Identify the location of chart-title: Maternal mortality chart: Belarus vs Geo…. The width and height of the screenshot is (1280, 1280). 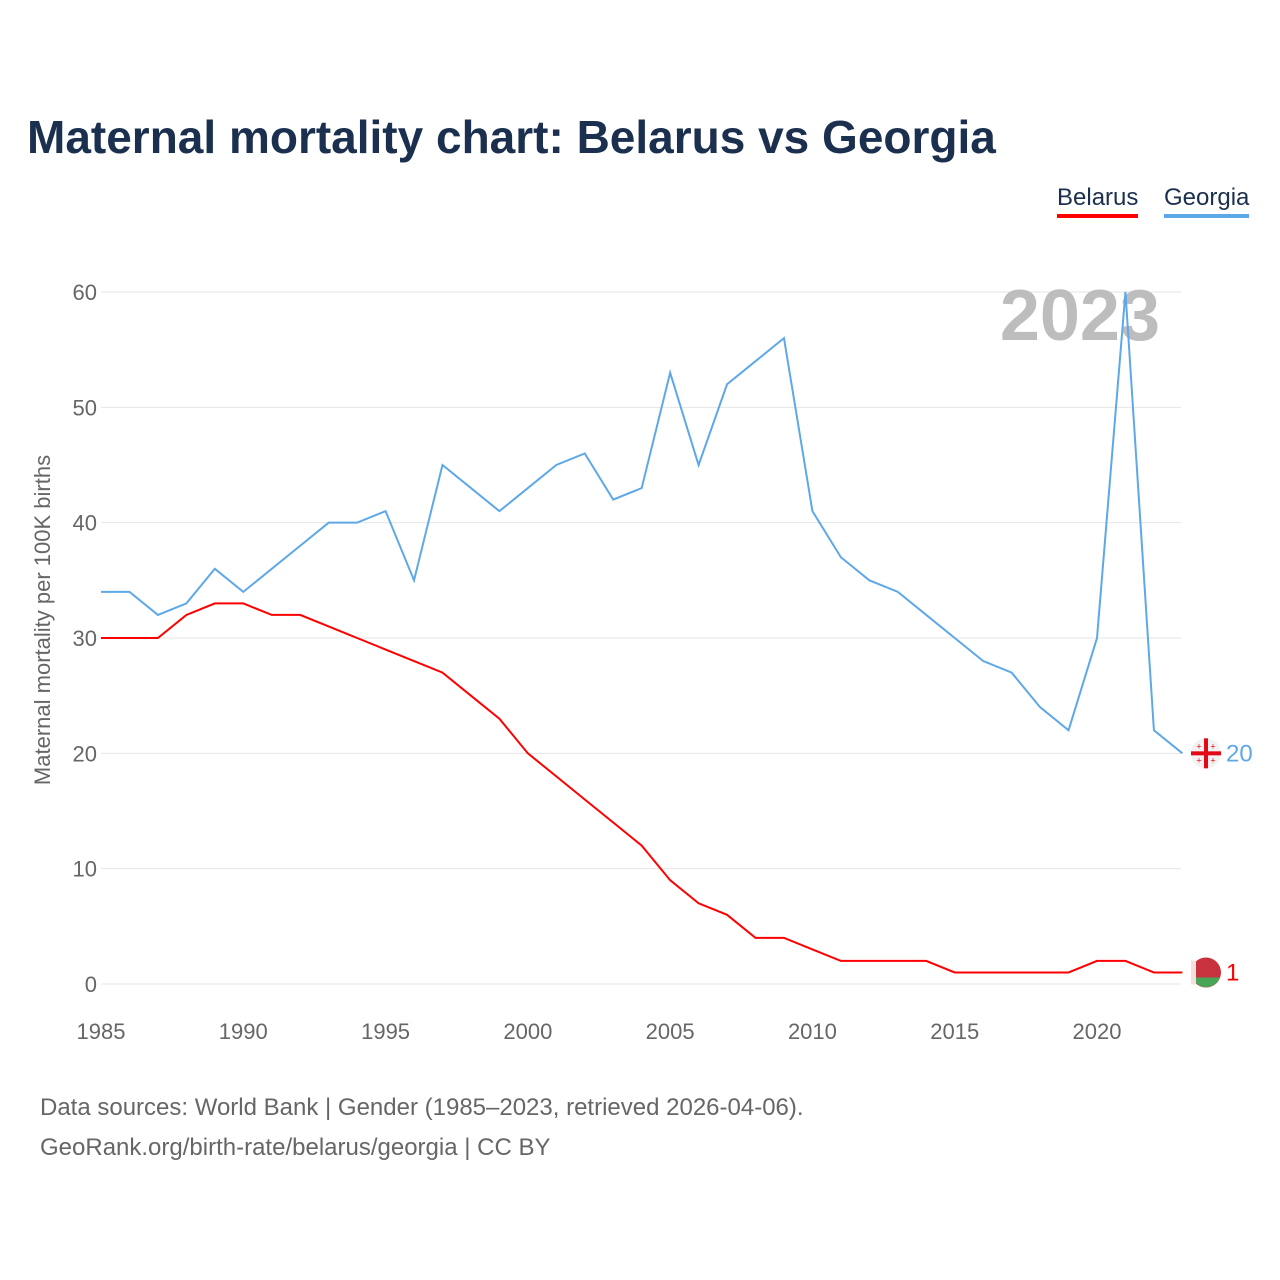
(511, 137).